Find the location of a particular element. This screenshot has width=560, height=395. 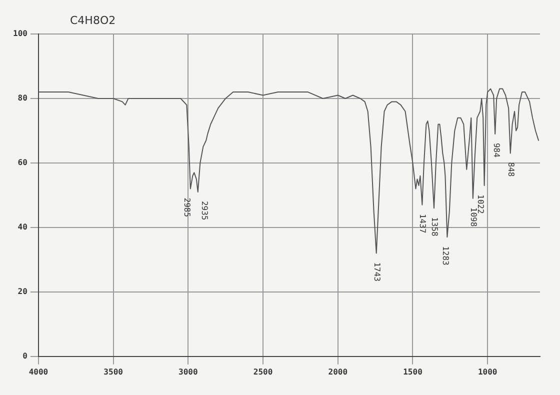

x-tick-label: 2500 is located at coordinates (263, 371).